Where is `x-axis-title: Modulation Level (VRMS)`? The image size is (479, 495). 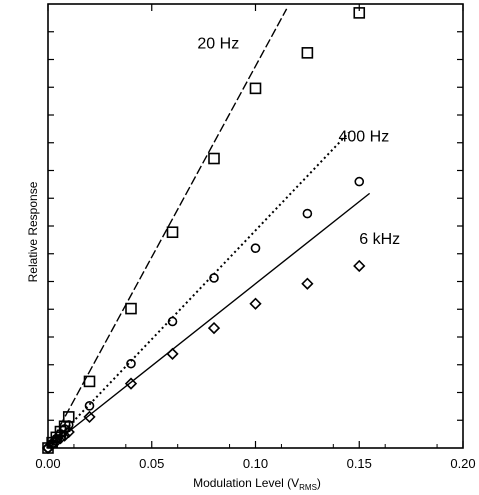 x-axis-title: Modulation Level (VRMS) is located at coordinates (257, 484).